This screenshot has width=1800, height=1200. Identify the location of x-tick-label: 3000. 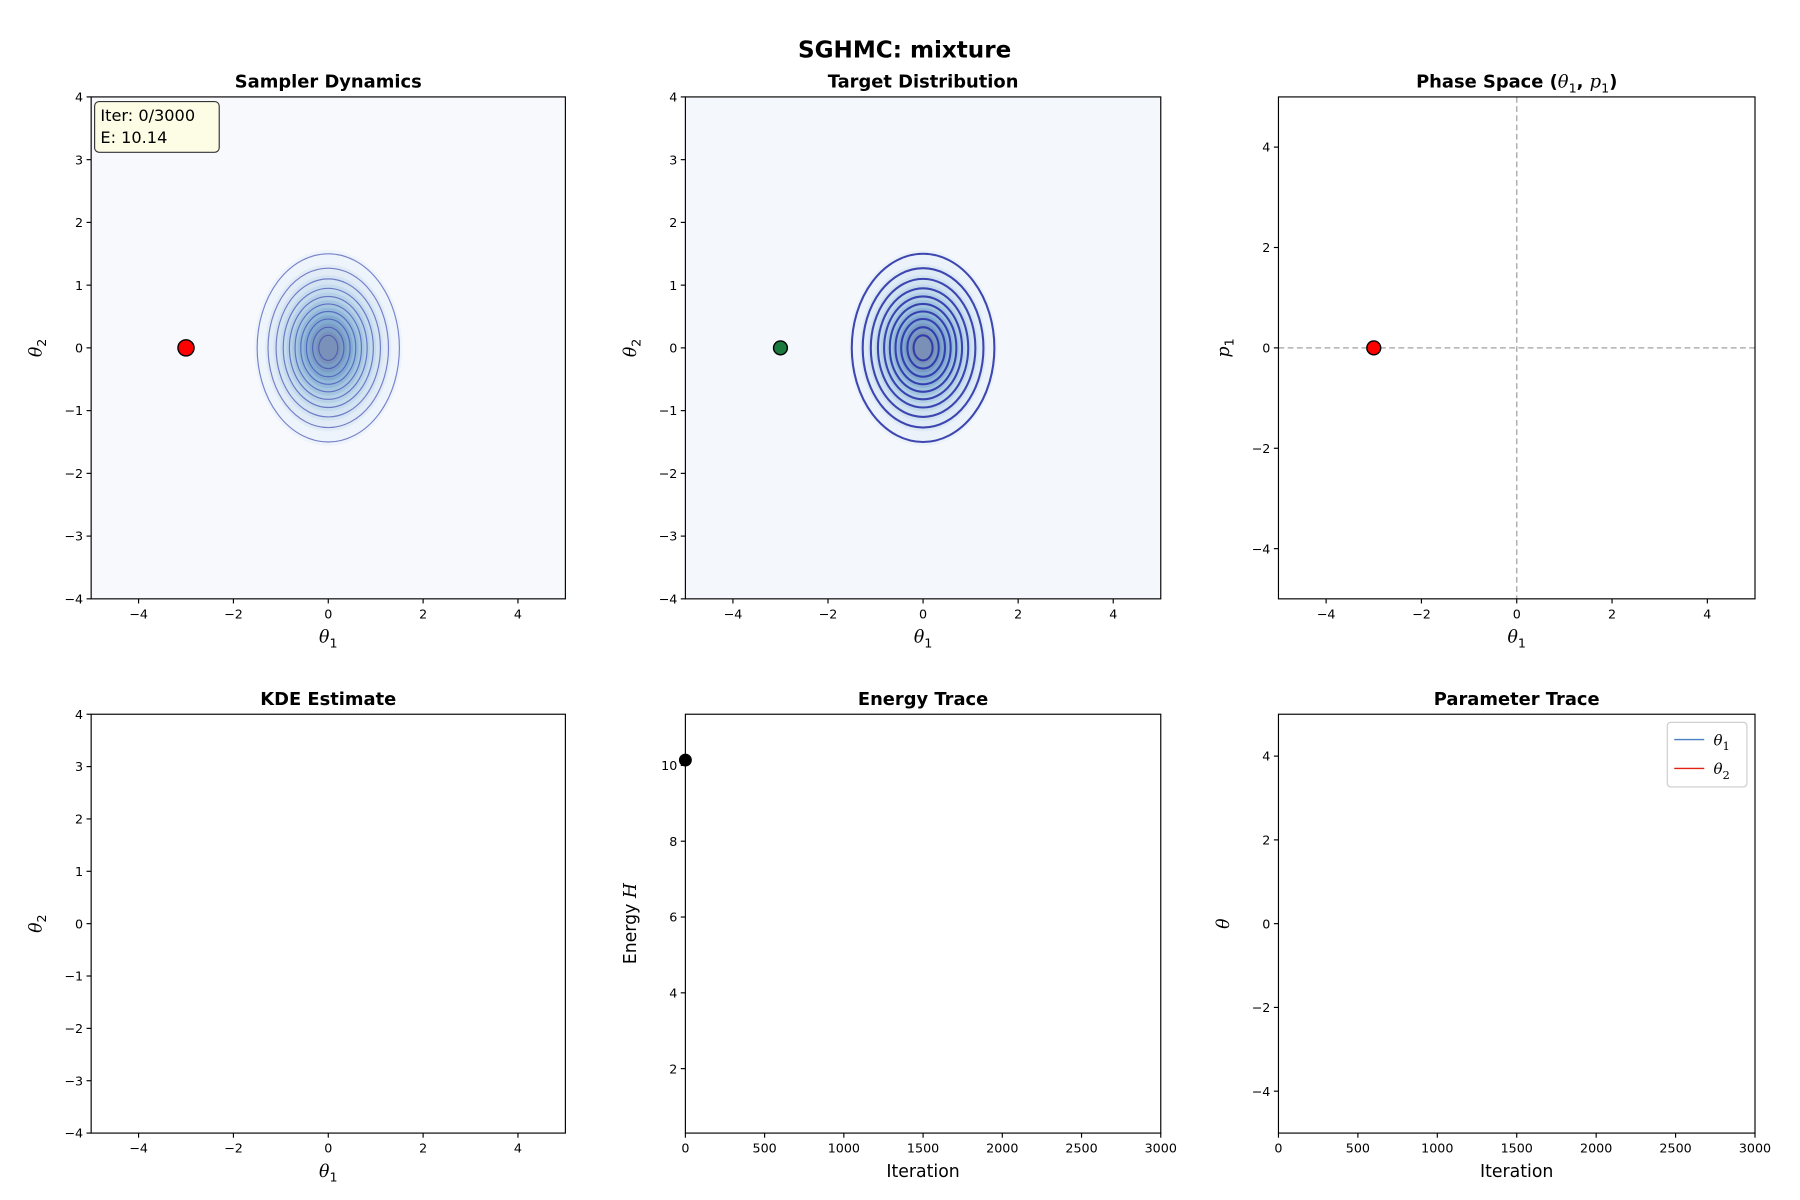
(1755, 1148).